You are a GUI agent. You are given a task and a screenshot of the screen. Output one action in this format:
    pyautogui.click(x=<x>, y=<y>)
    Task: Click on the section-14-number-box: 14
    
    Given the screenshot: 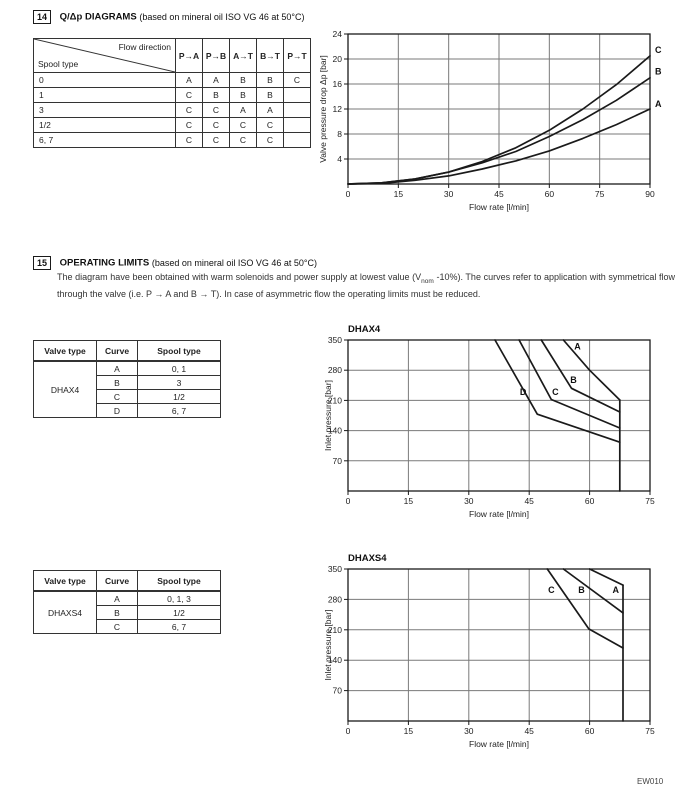 What is the action you would take?
    pyautogui.click(x=42, y=17)
    